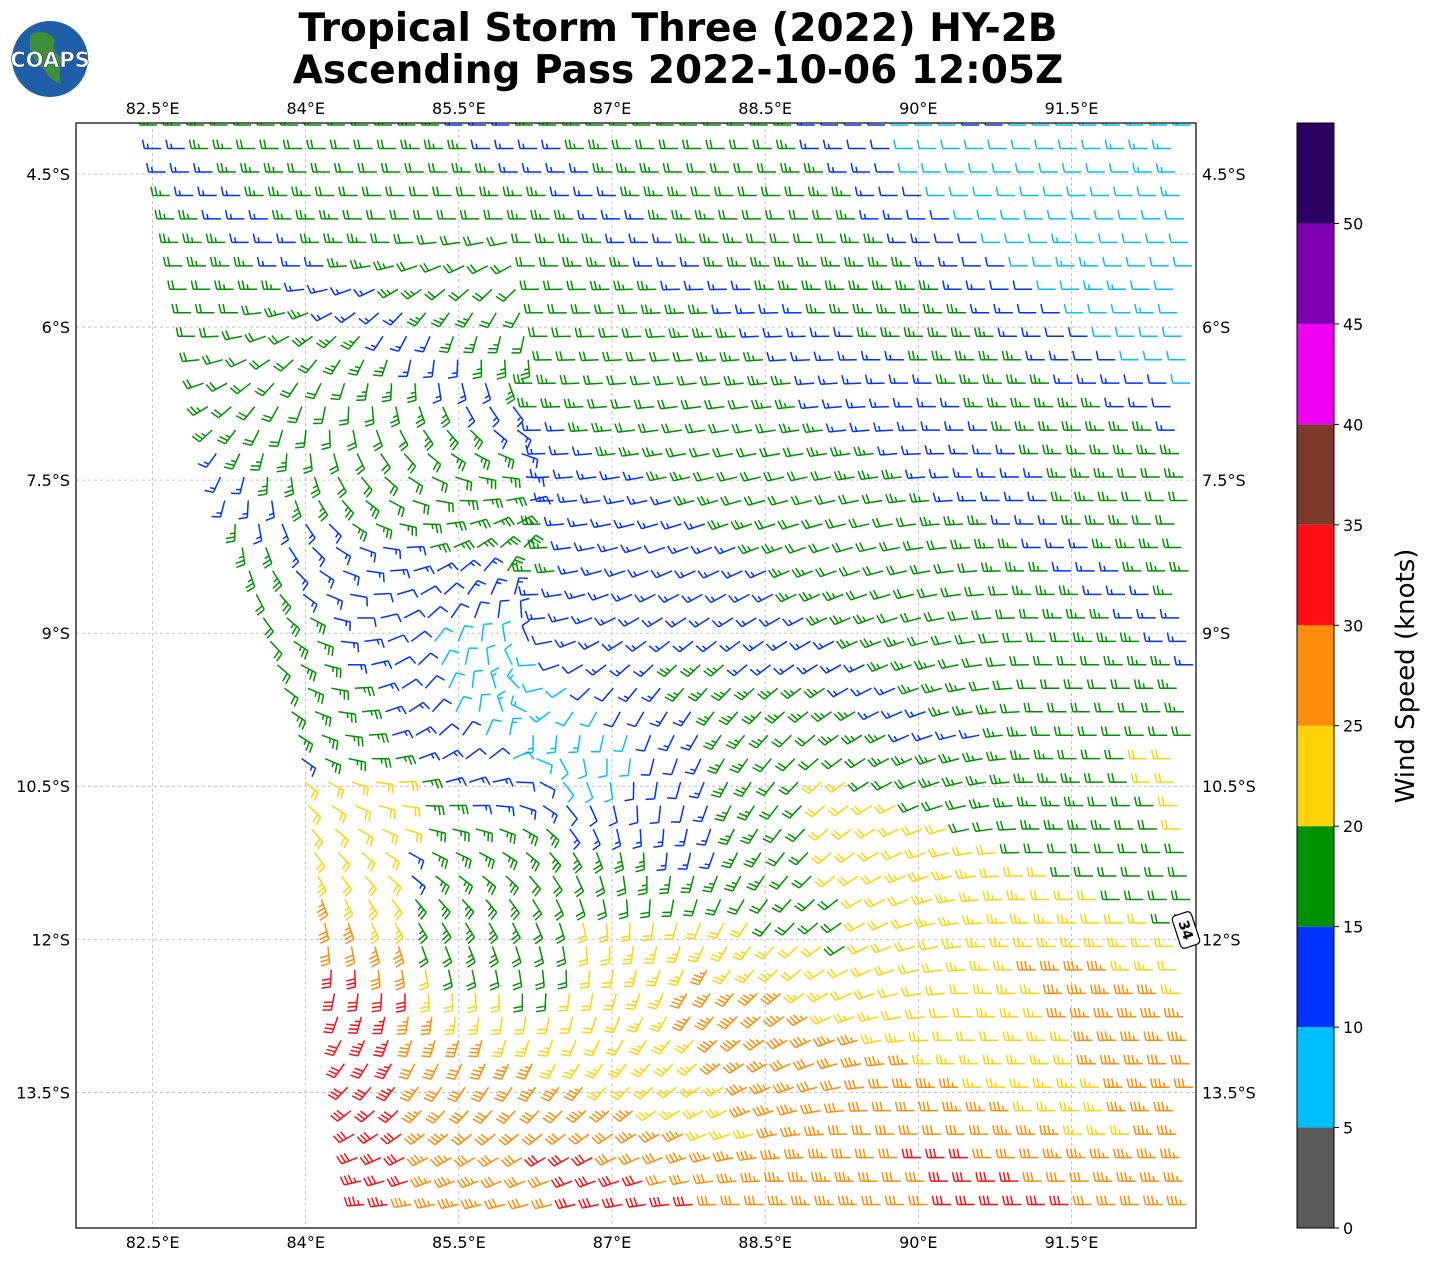 The image size is (1434, 1264). What do you see at coordinates (765, 108) in the screenshot?
I see `lon-tick-label-top: 88.5°E` at bounding box center [765, 108].